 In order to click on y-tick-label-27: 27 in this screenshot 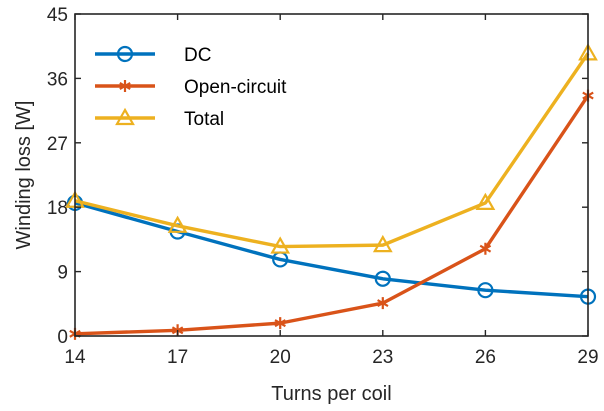, I will do `click(57, 144)`.